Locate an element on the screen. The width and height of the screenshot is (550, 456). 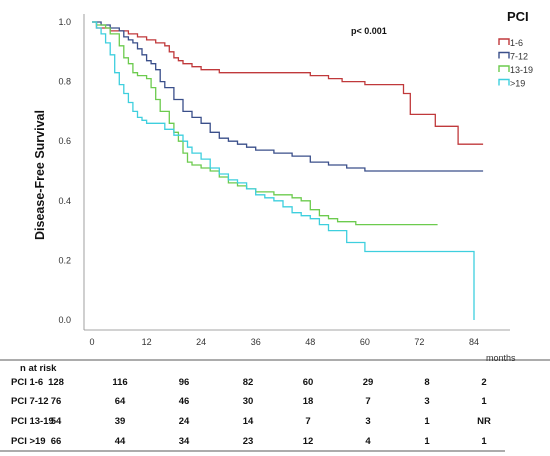
x-tick-label: 0 is located at coordinates (91, 342).